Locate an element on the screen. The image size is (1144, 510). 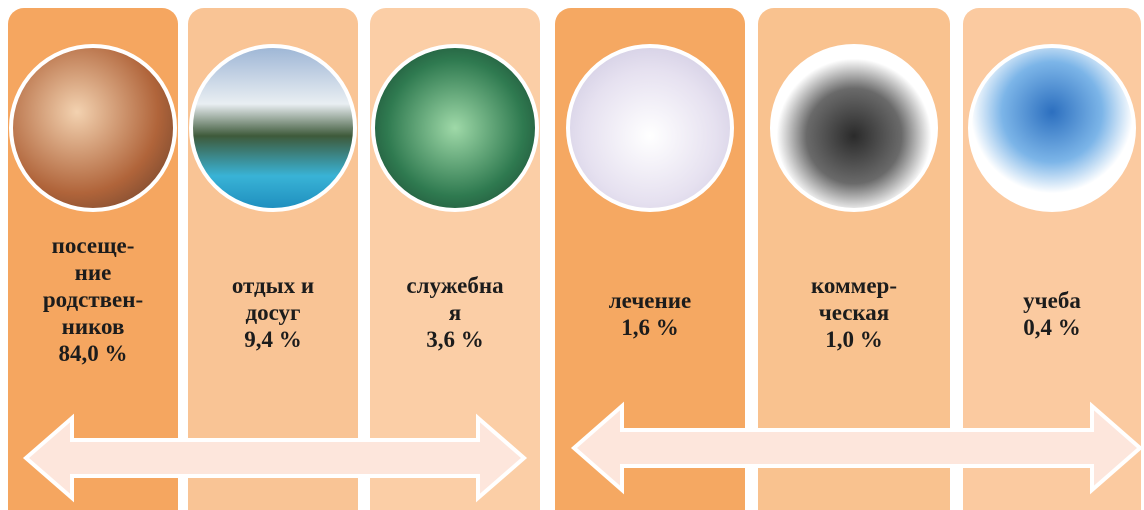
card-text: служебна я 3,6 % is located at coordinates (455, 312).